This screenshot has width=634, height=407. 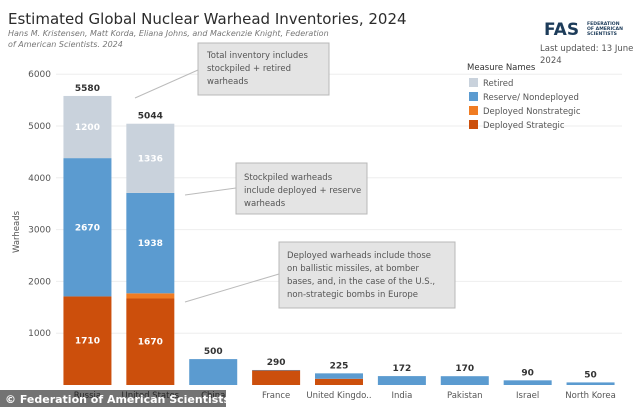 What do you see at coordinates (498, 84) in the screenshot?
I see `legend-label: Retired` at bounding box center [498, 84].